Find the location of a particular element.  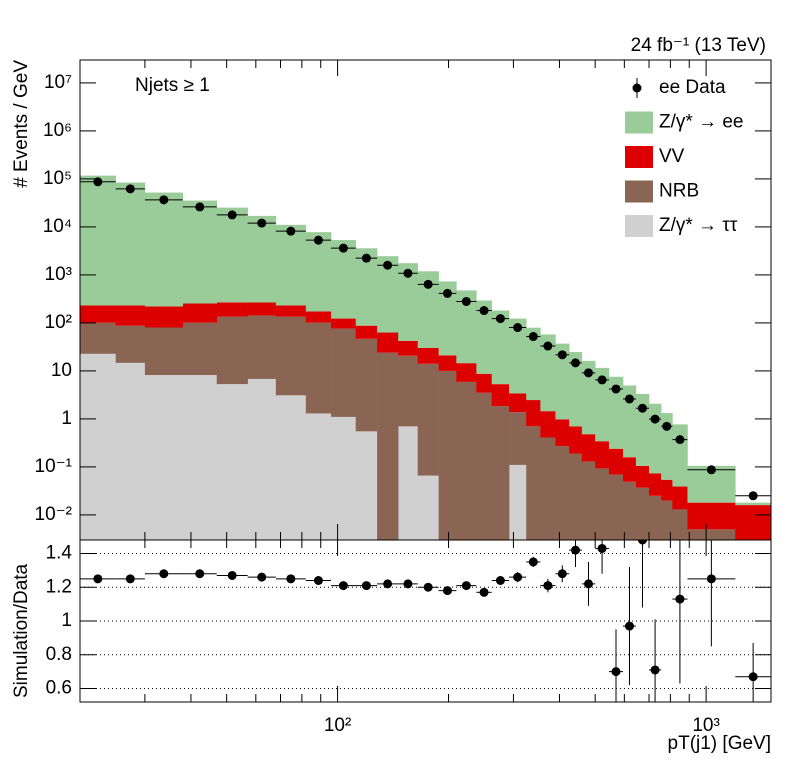

y-tick-label: 10⁵ is located at coordinates (57, 178).